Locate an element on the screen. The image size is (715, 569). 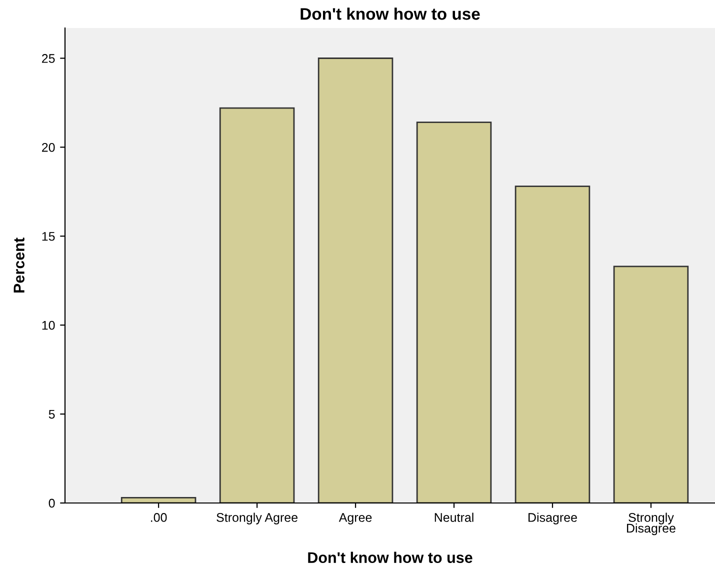
y-axis-title: Percent is located at coordinates (19, 265).